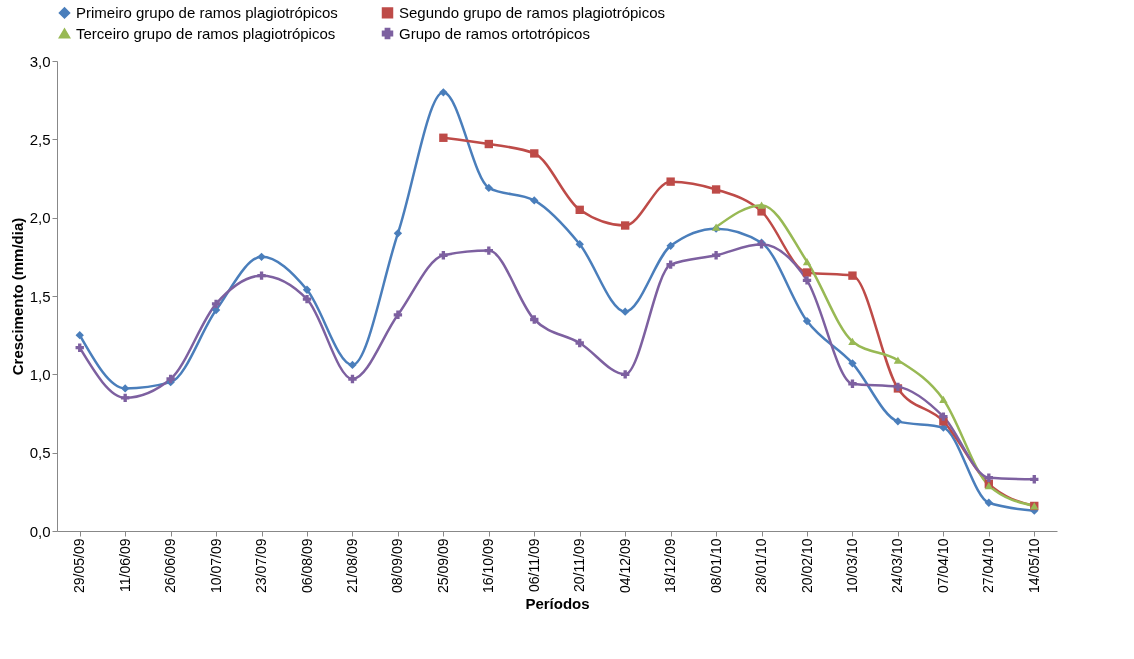 This screenshot has width=1134, height=659. Describe the element at coordinates (557, 603) in the screenshot. I see `x-axis-title: Períodos` at that location.